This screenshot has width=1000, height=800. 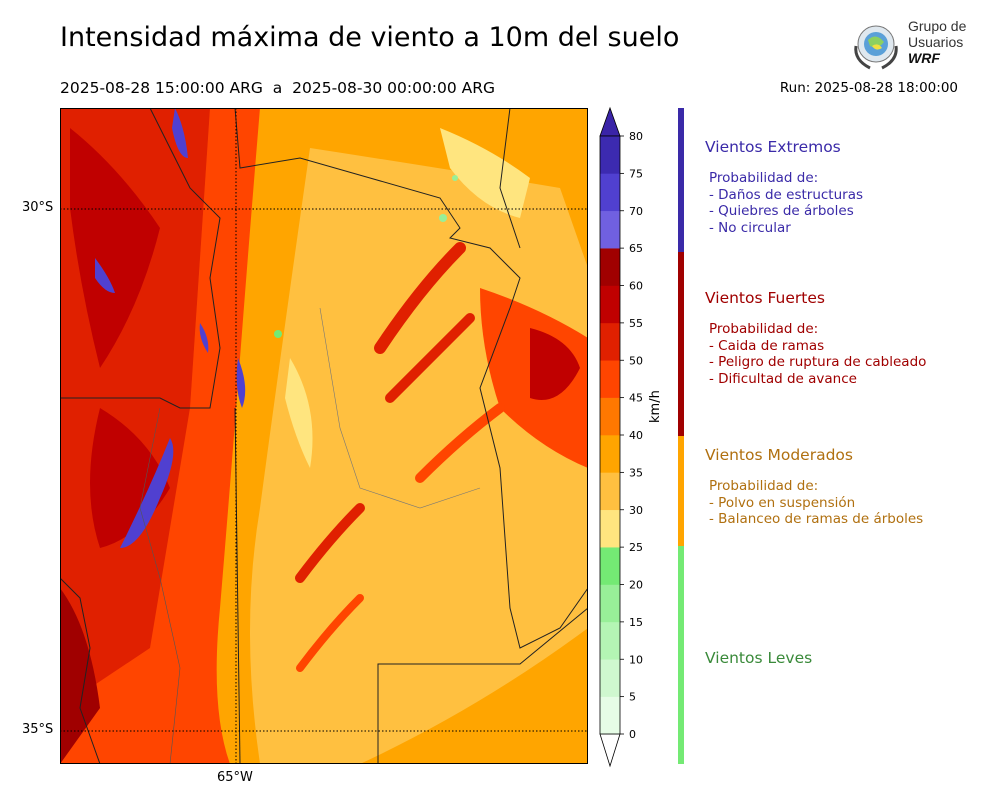 I want to click on category-item: - Quiebres de árboles, so click(x=781, y=211).